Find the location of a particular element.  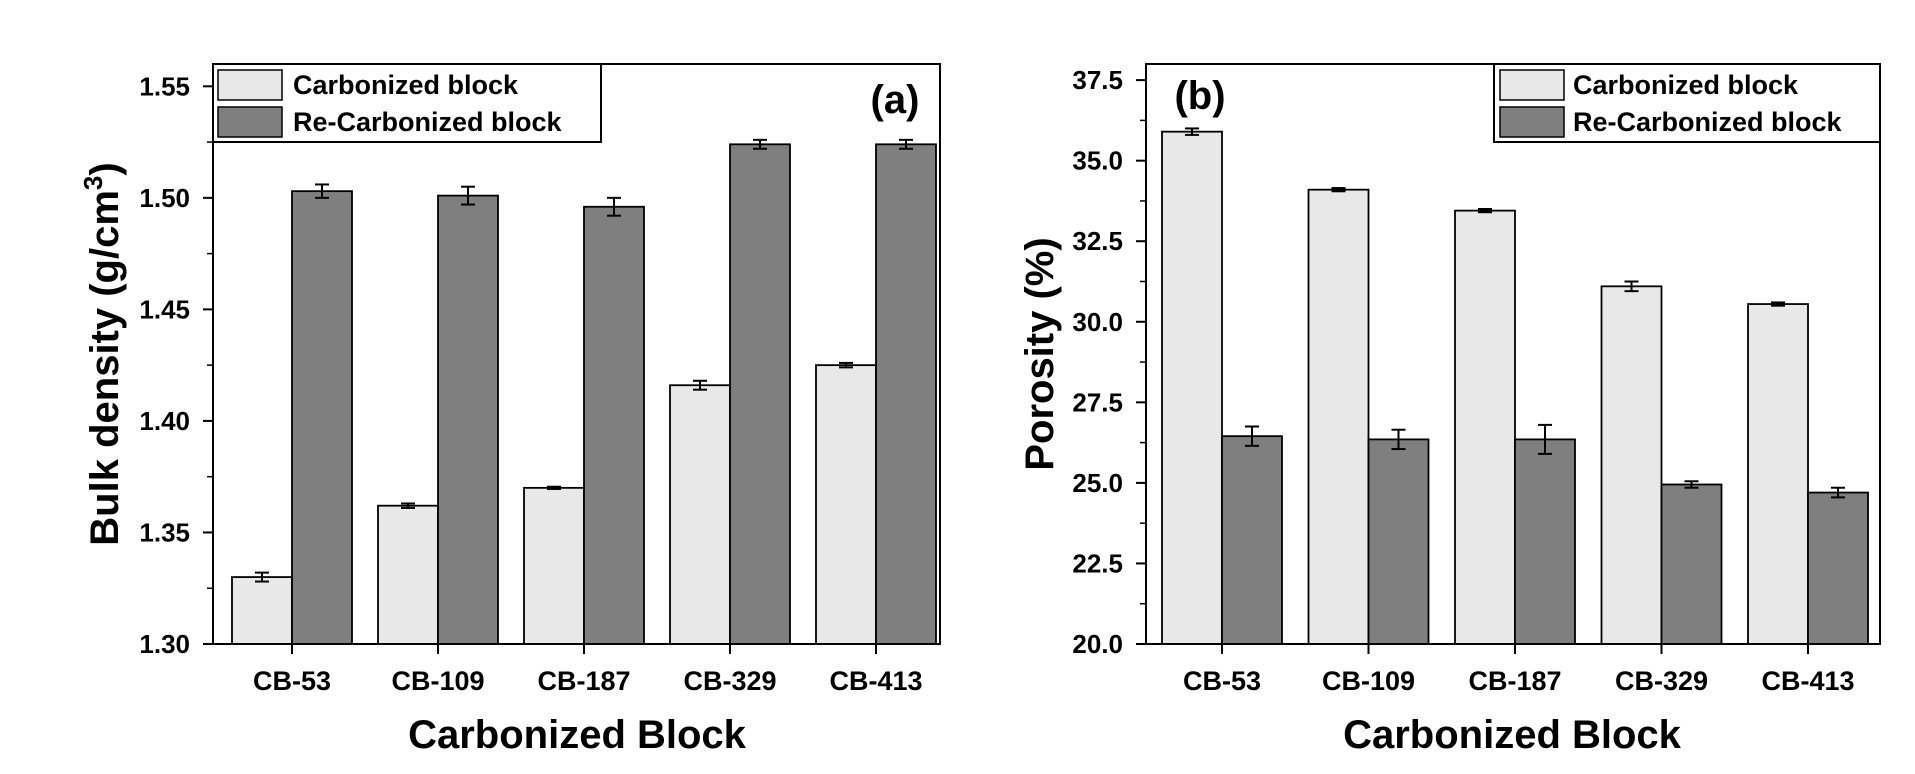

panel-b-xtick-label: CB-109 is located at coordinates (1368, 681).